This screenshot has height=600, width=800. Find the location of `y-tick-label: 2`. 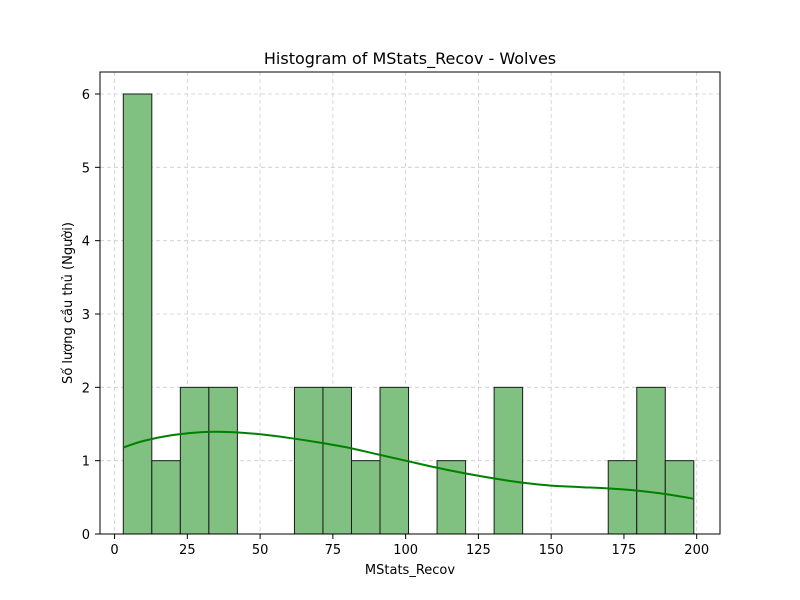

y-tick-label: 2 is located at coordinates (86, 388).